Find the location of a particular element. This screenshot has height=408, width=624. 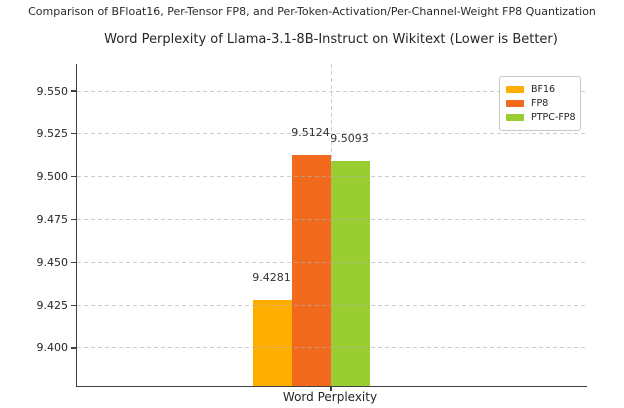

legend-label: BF16 is located at coordinates (543, 89).